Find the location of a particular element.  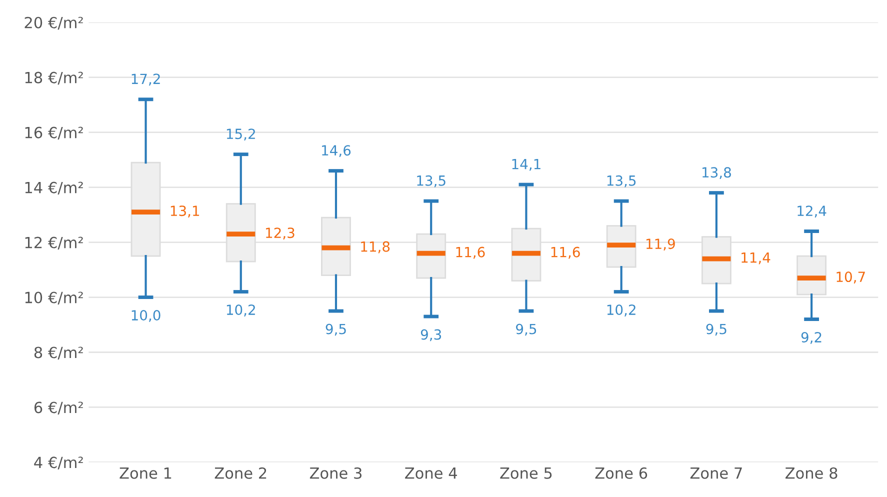

annotation: 11,4 is located at coordinates (756, 258).